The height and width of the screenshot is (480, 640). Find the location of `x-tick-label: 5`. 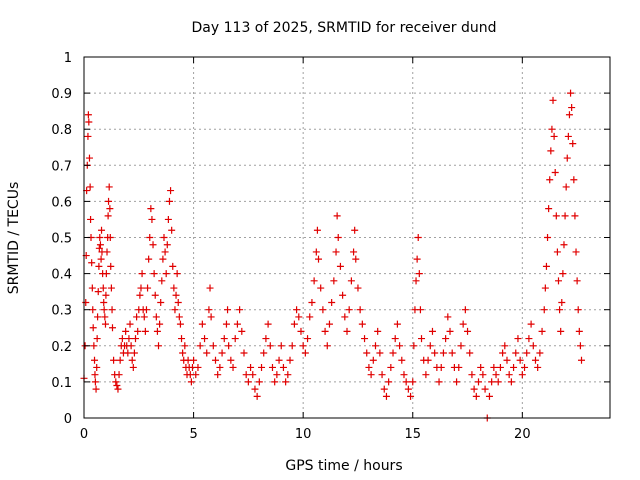

x-tick-label: 5 is located at coordinates (193, 434).